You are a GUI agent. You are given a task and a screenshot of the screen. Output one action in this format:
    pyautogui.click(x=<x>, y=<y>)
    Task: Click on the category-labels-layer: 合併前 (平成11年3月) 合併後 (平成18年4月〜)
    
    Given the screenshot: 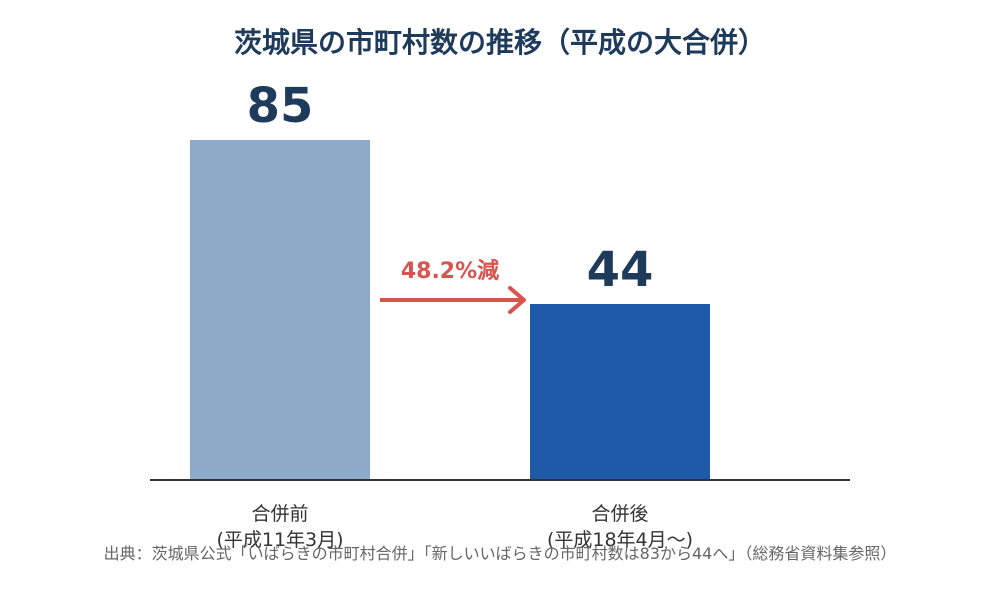 What is the action you would take?
    pyautogui.click(x=454, y=527)
    